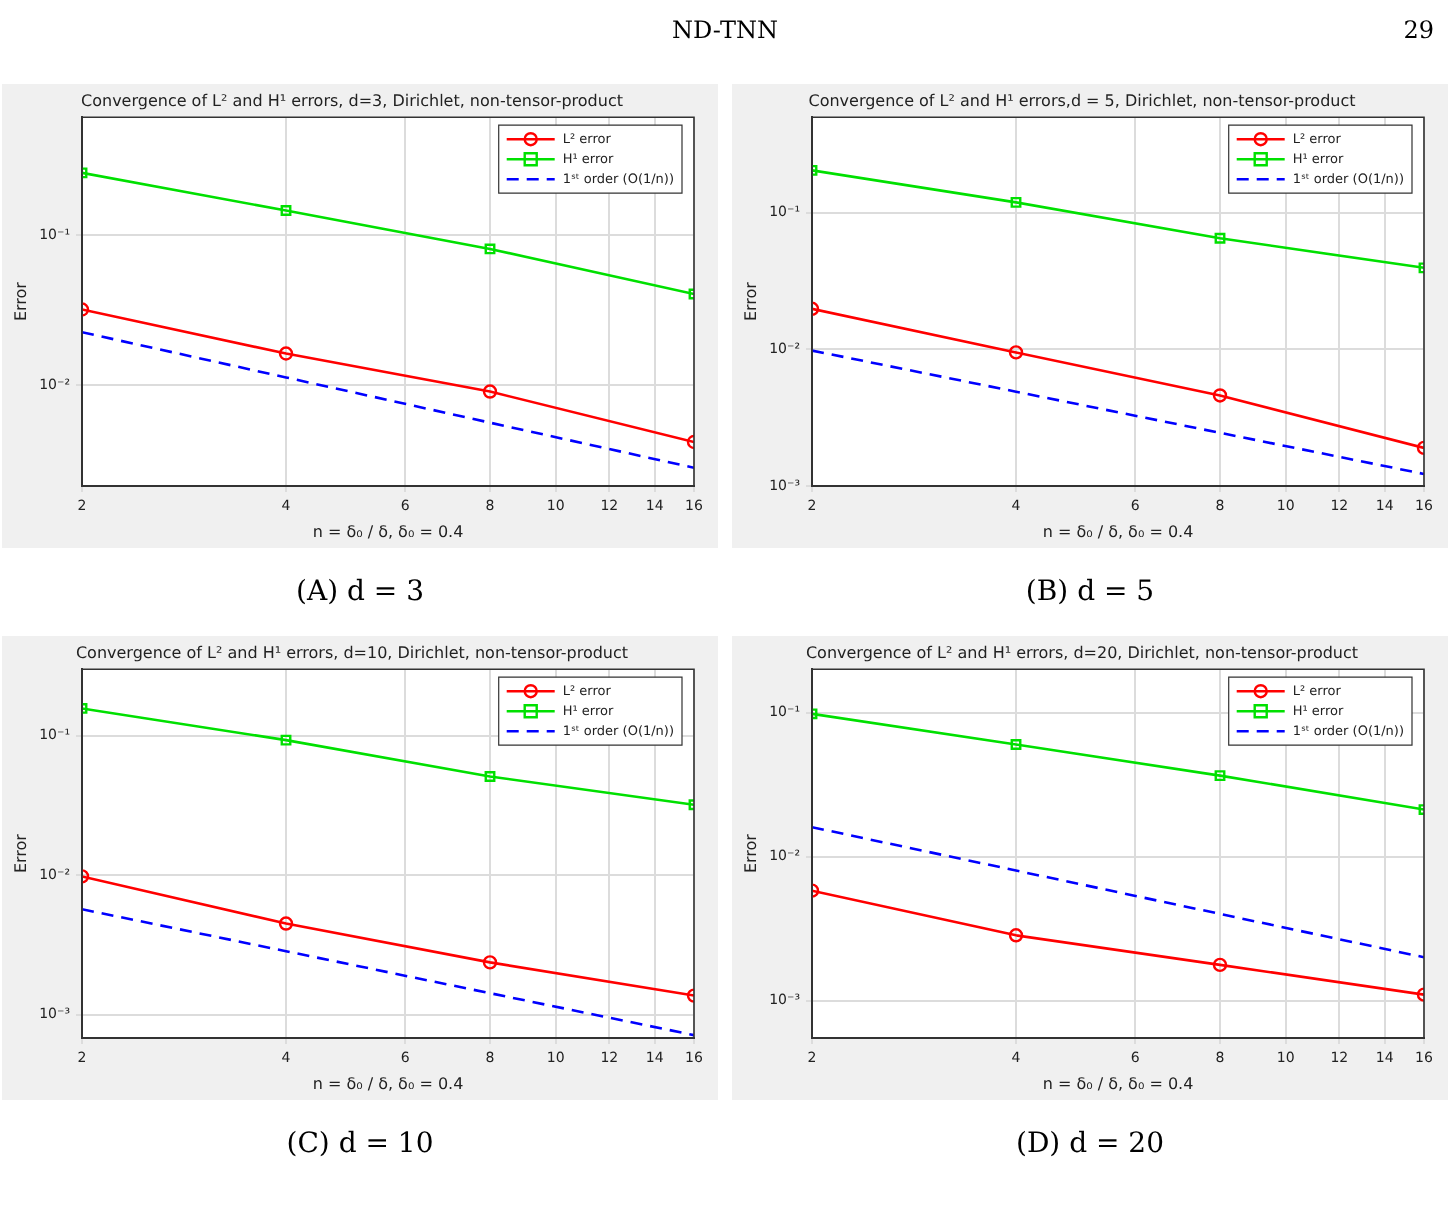 The width and height of the screenshot is (1450, 1206). What do you see at coordinates (1418, 30) in the screenshot?
I see `text: 29` at bounding box center [1418, 30].